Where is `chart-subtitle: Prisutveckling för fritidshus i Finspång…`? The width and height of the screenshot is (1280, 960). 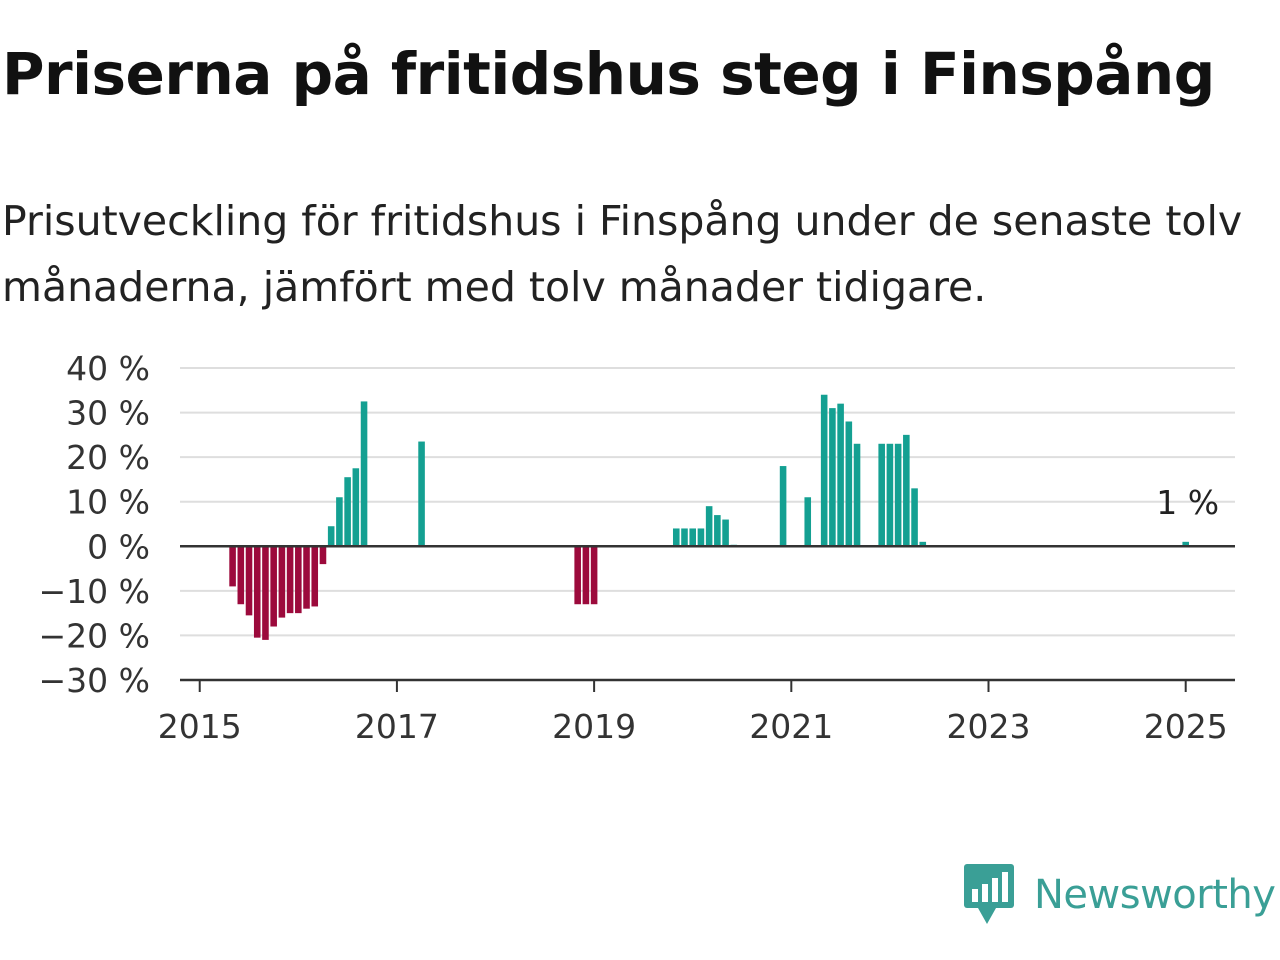 chart-subtitle: Prisutveckling för fritidshus i Finspång… is located at coordinates (622, 254).